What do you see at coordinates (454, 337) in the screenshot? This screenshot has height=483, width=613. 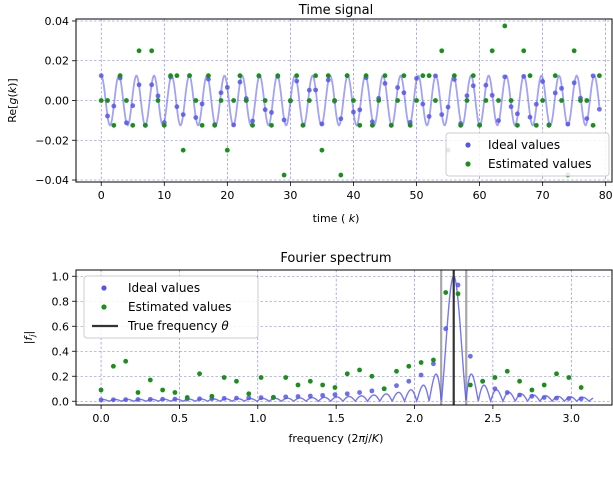 I see `frequency-band-lines` at bounding box center [454, 337].